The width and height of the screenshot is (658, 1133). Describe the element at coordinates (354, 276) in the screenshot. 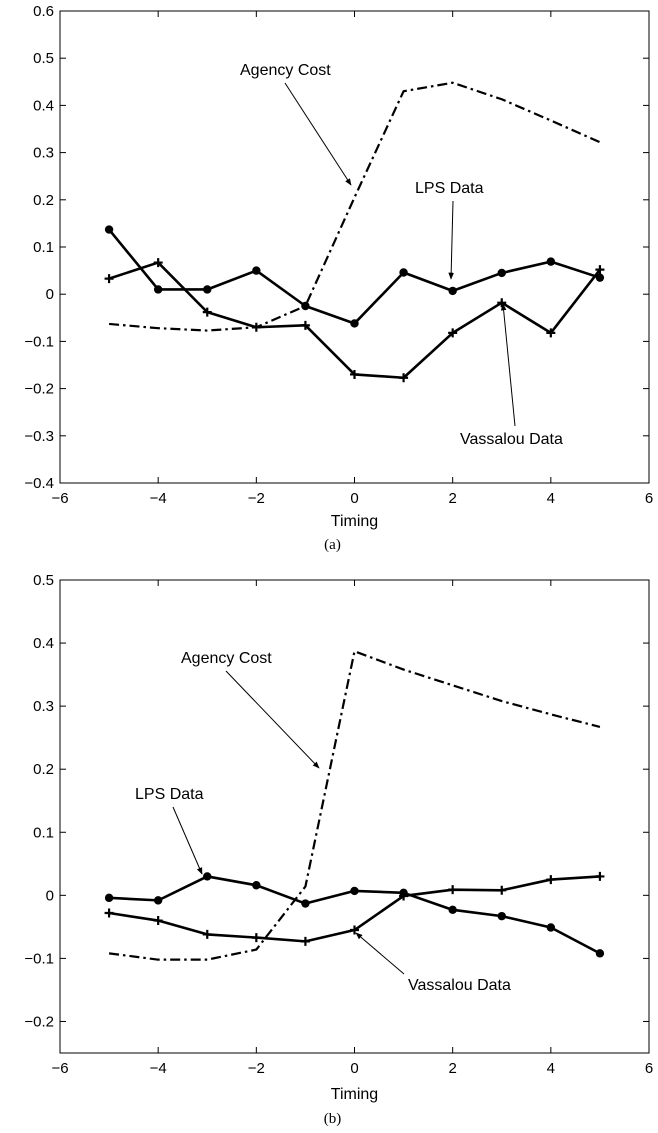

I see `series-line-lps-data` at that location.